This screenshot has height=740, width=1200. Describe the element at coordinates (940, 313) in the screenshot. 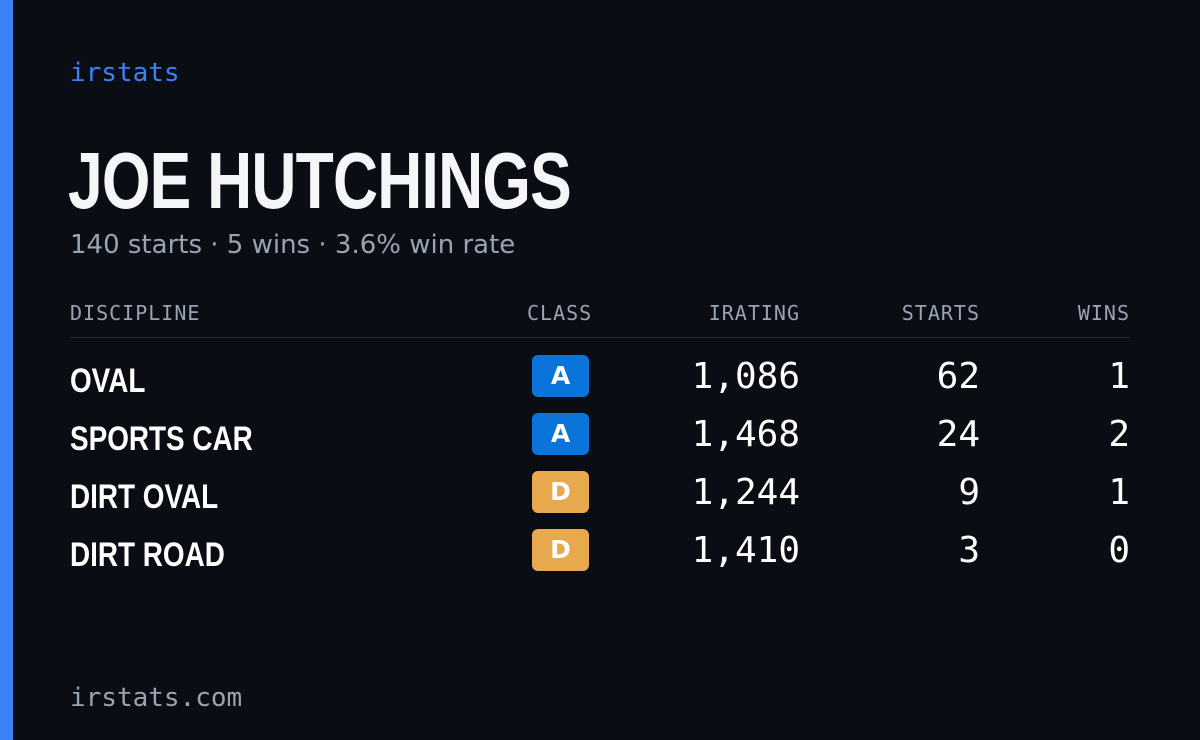

I see `header-starts: STARTS` at that location.